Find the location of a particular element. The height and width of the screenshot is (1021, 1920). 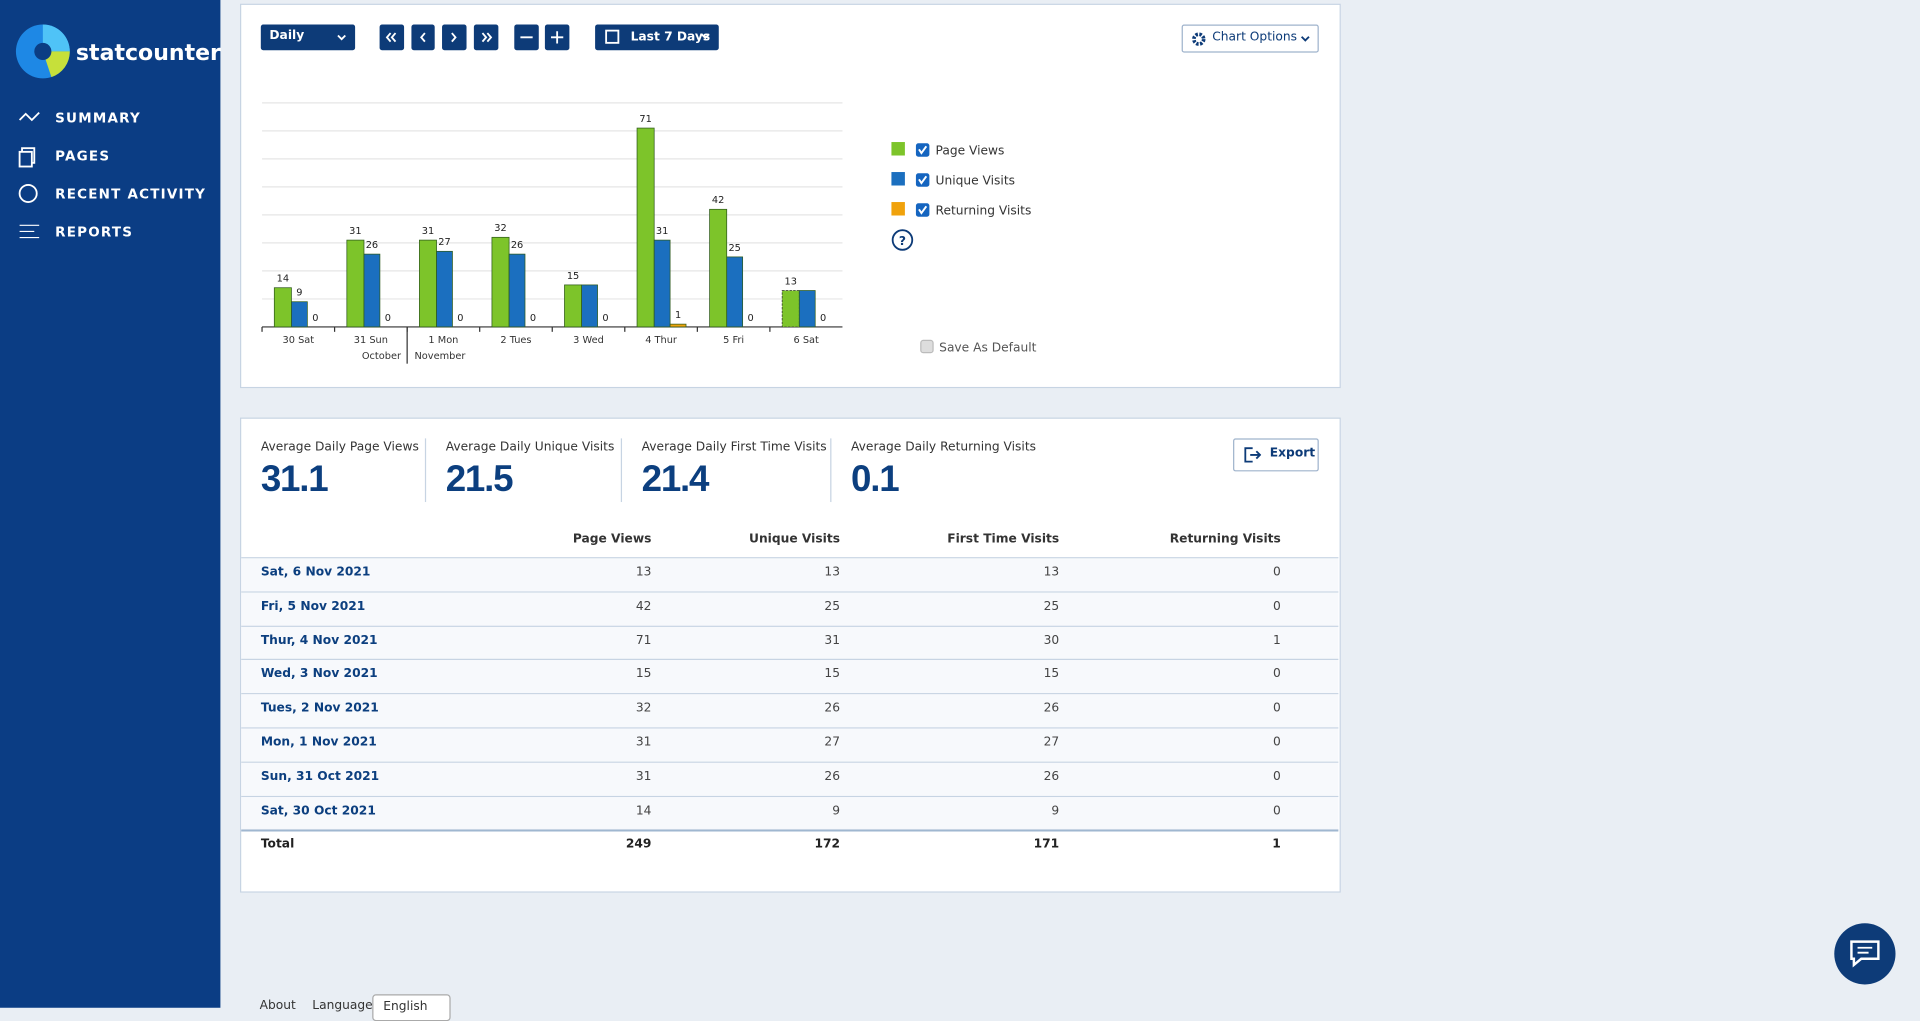

nav-item: SUMMARY is located at coordinates (98, 118).